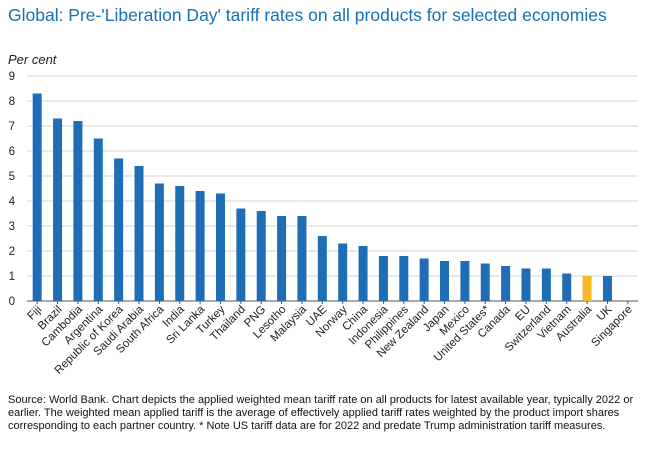 This screenshot has width=650, height=455. Describe the element at coordinates (32, 59) in the screenshot. I see `y-axis-label: Per cent` at that location.